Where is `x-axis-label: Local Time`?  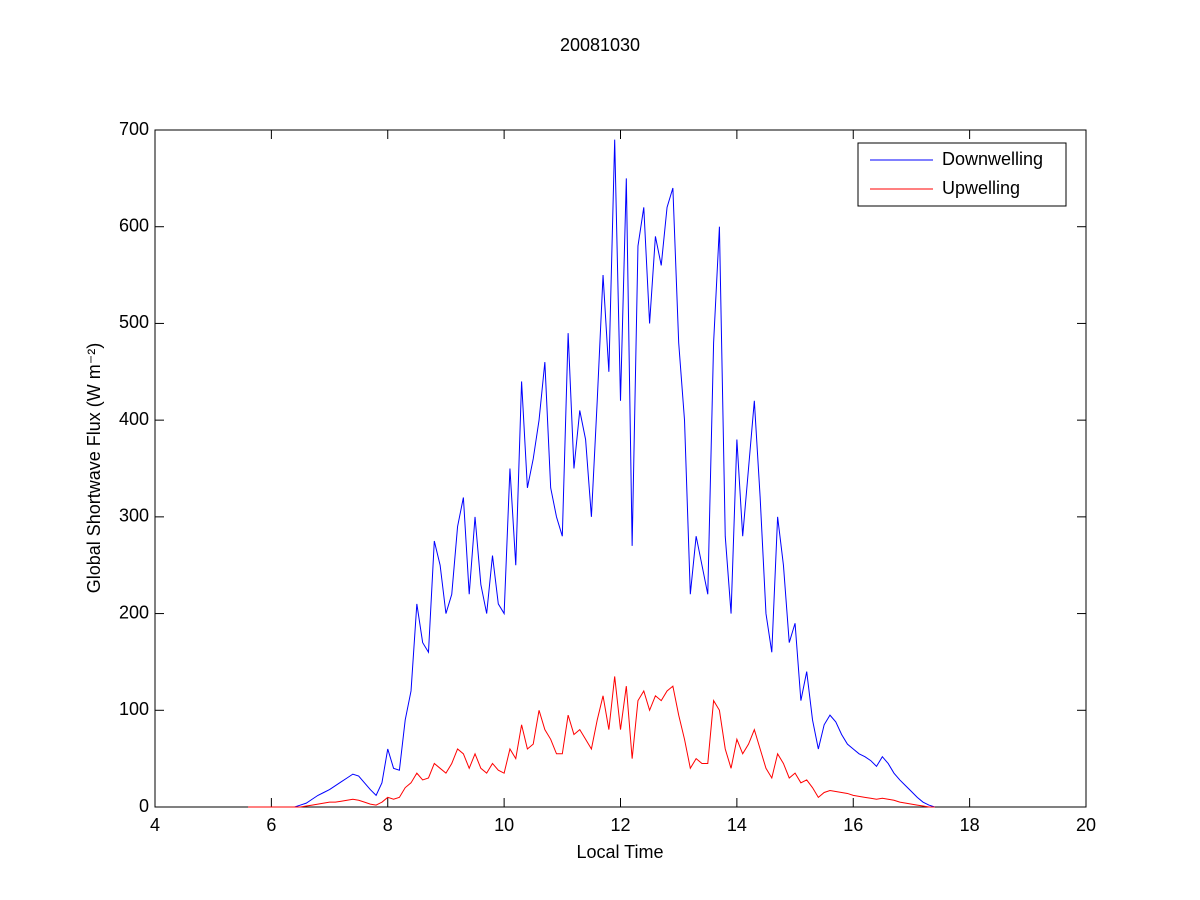
x-axis-label: Local Time is located at coordinates (619, 852).